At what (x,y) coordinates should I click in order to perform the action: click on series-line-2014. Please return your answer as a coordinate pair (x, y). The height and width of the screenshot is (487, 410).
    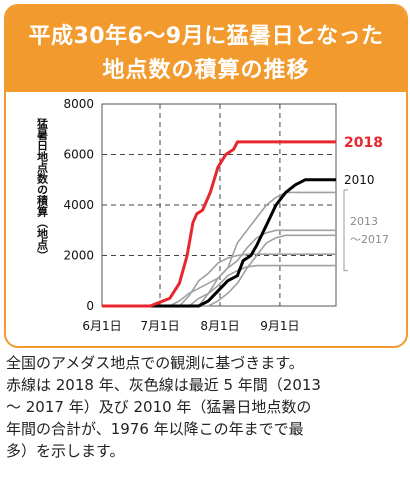
    Looking at the image, I should click on (219, 285).